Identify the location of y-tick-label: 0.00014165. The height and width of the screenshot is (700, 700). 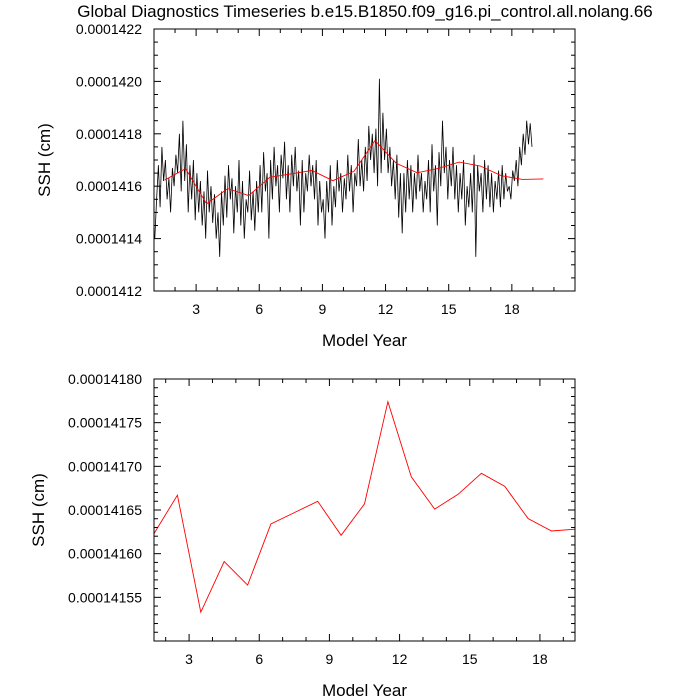
(105, 510).